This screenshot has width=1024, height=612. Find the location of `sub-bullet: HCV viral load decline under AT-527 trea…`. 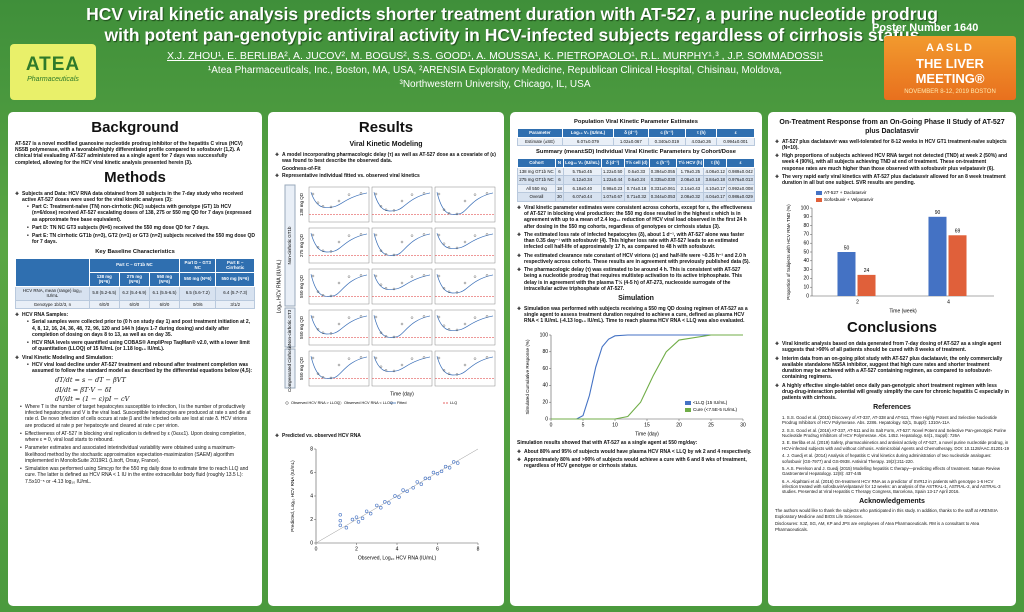

sub-bullet: HCV viral load decline under AT-527 trea… is located at coordinates (141, 368).